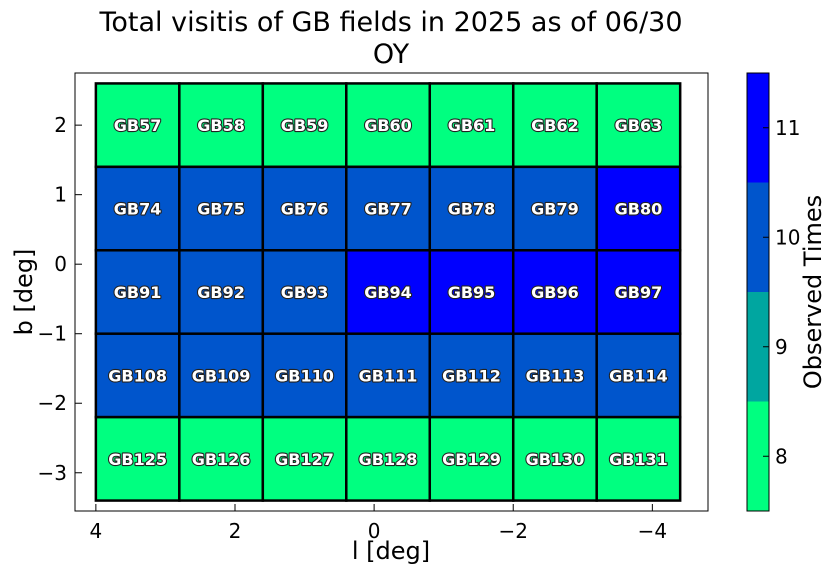 The height and width of the screenshot is (575, 835). I want to click on chart-subtitle: OY, so click(391, 54).